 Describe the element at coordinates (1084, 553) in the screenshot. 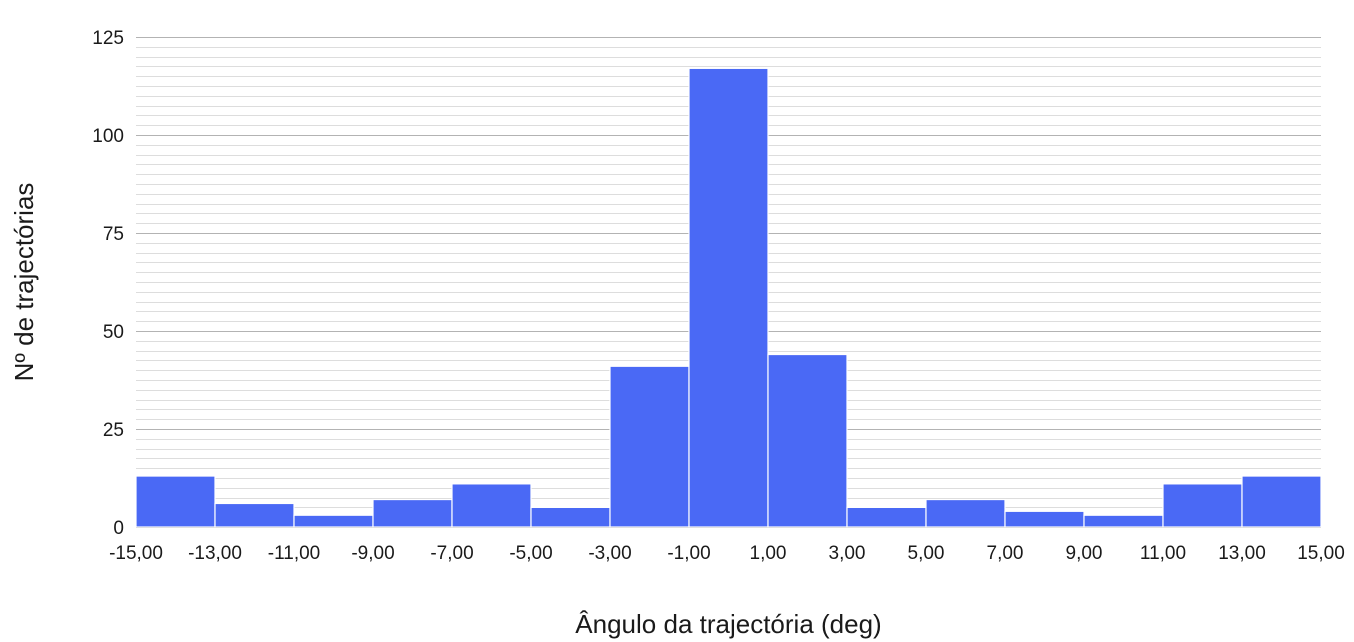

I see `x-tick-label: 9,00` at that location.